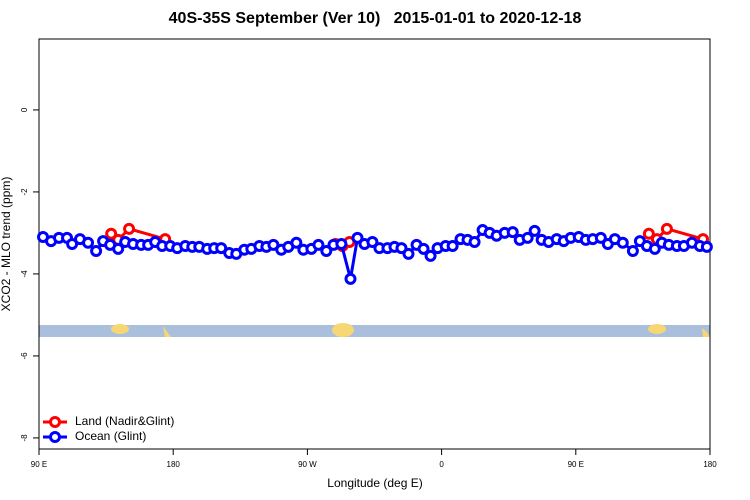 Image resolution: width=750 pixels, height=500 pixels. I want to click on y-tick-label: 0, so click(24, 109).